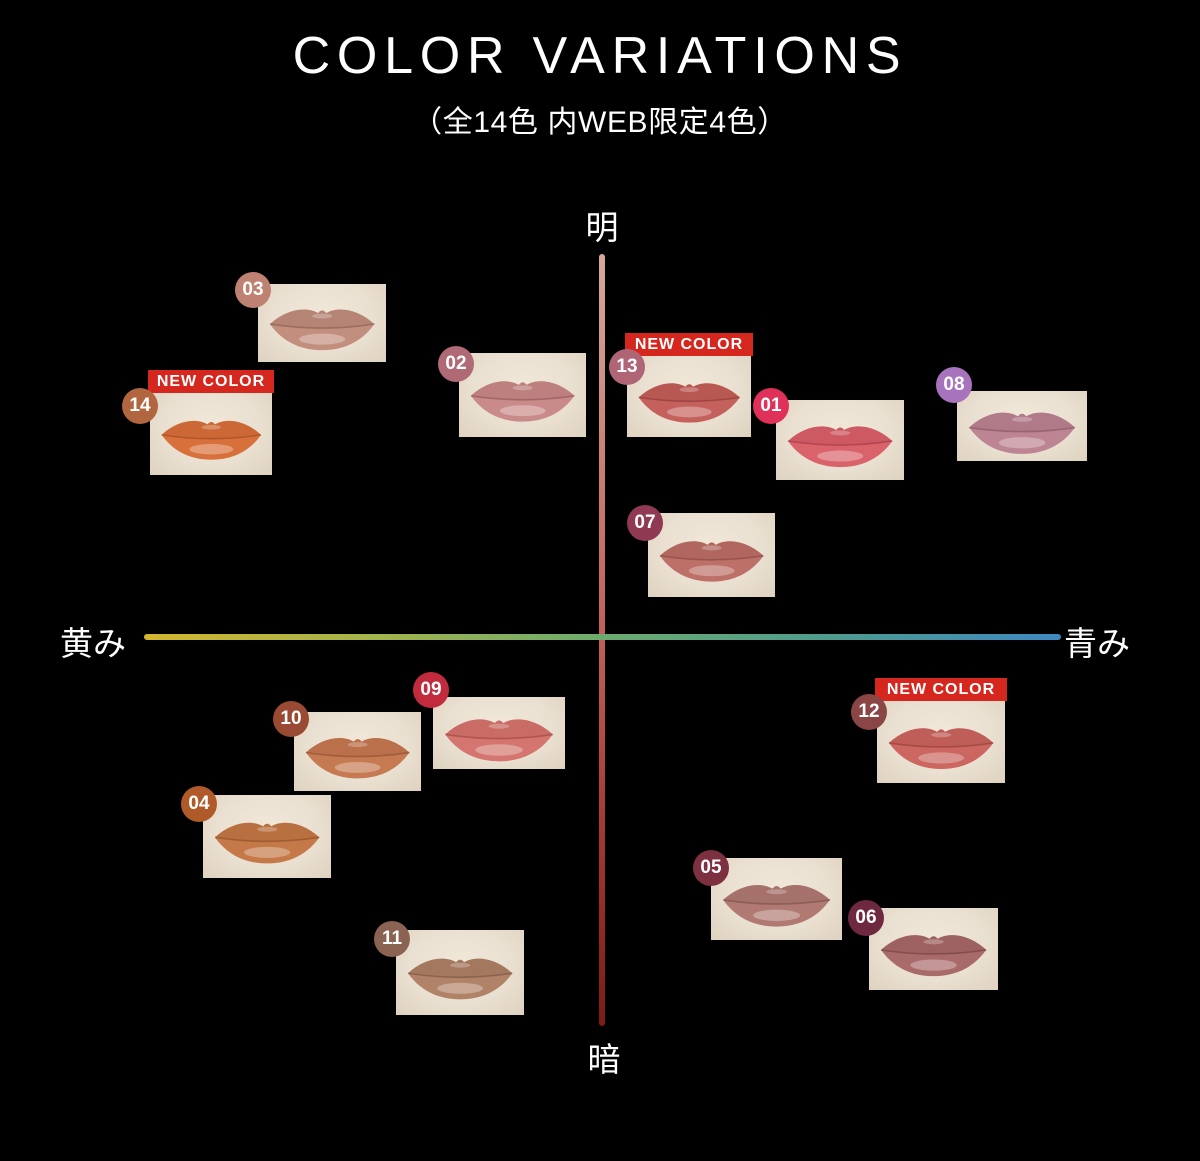  What do you see at coordinates (869, 712) in the screenshot?
I see `color-number-badge: 12` at bounding box center [869, 712].